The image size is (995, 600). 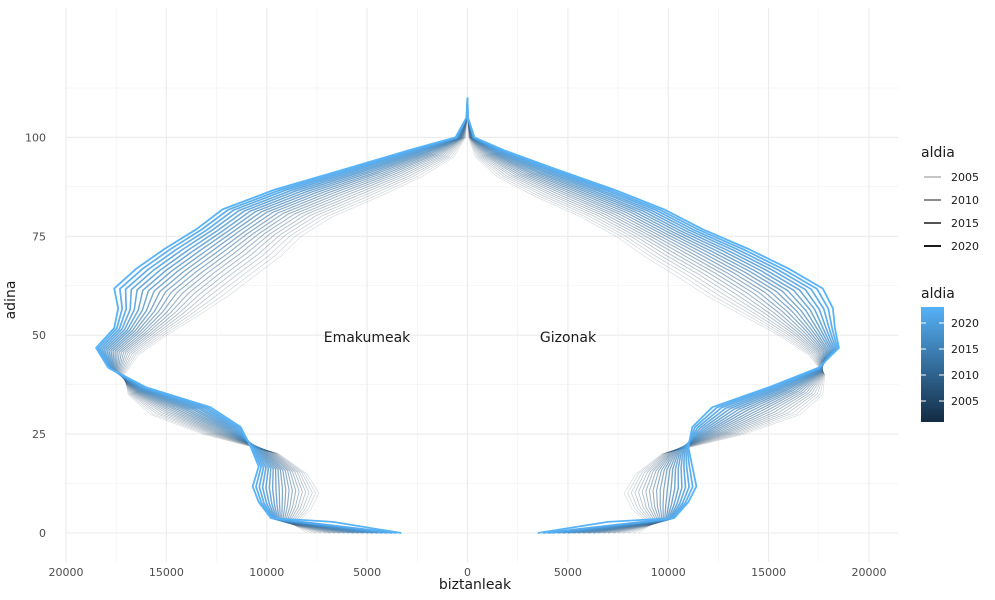 I want to click on y-tick-label: 25, so click(x=39, y=434).